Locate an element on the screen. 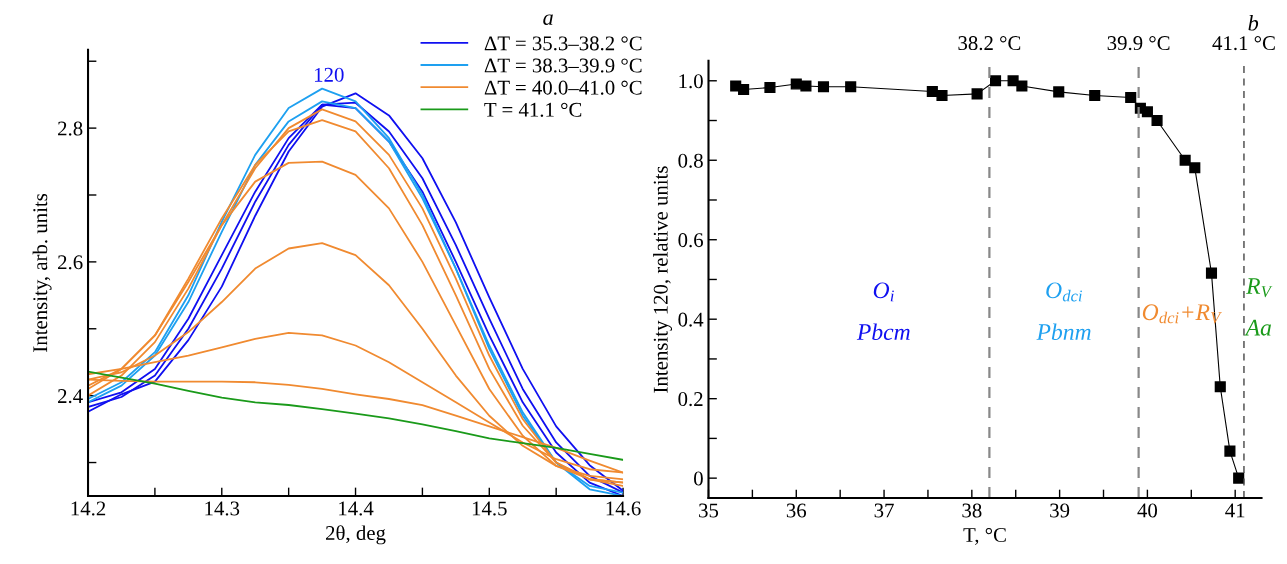 The image size is (1287, 564). y-tick-label: 2.4 is located at coordinates (70, 396).